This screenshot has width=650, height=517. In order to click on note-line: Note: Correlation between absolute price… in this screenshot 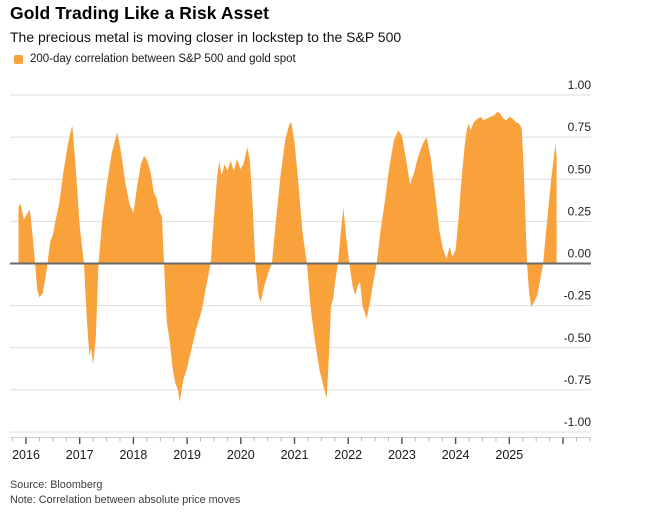, I will do `click(125, 500)`.